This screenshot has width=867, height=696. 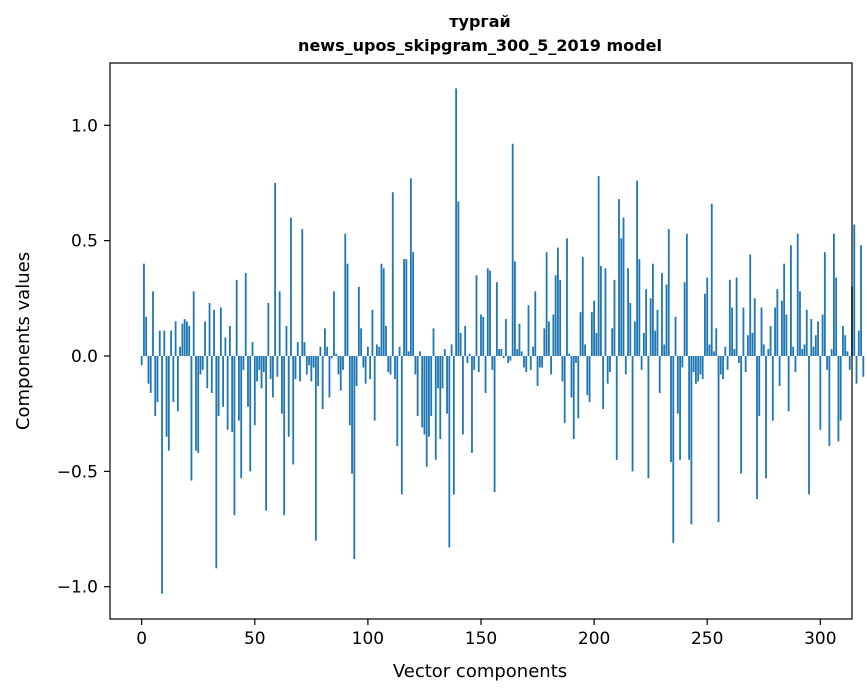 What do you see at coordinates (480, 671) in the screenshot?
I see `x-axis-label: Vector components` at bounding box center [480, 671].